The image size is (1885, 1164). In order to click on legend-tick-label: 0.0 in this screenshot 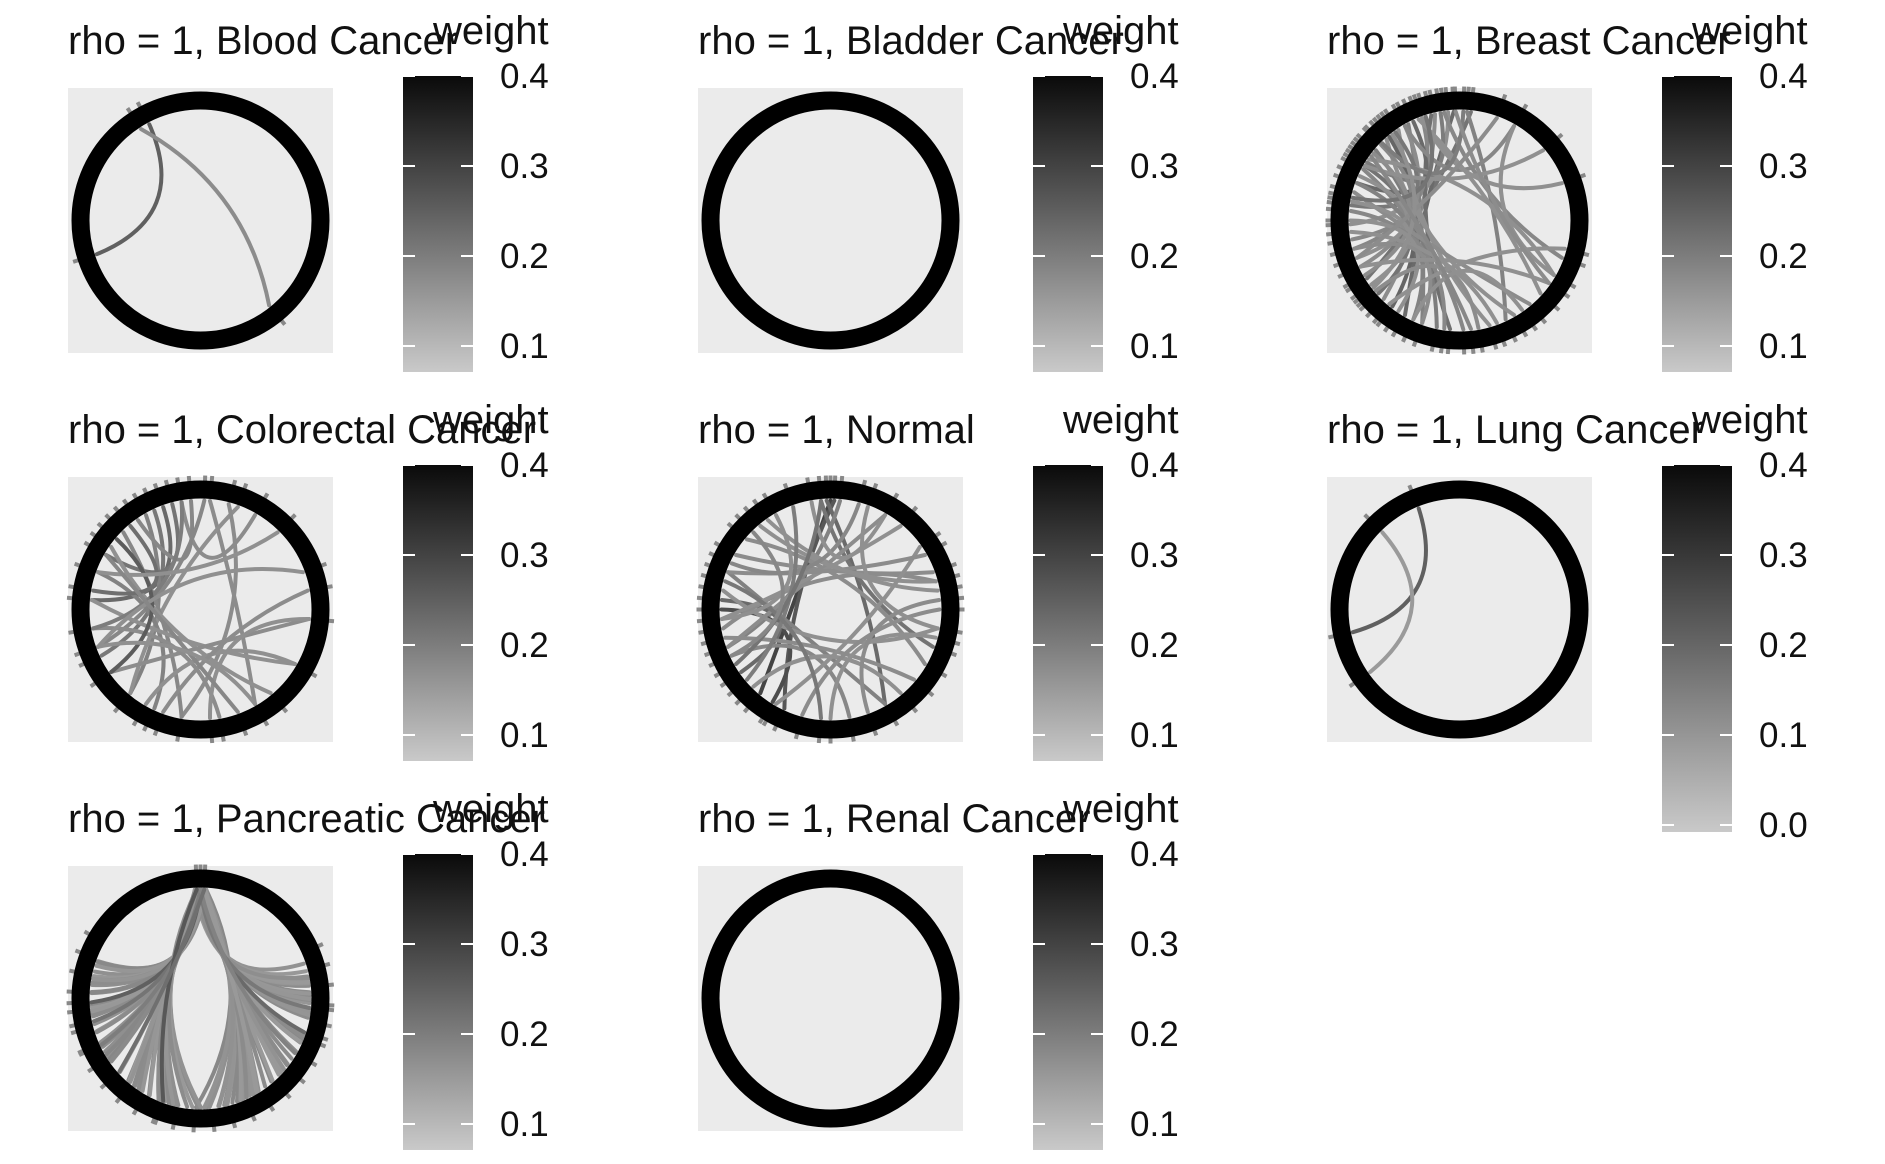, I will do `click(1783, 825)`.